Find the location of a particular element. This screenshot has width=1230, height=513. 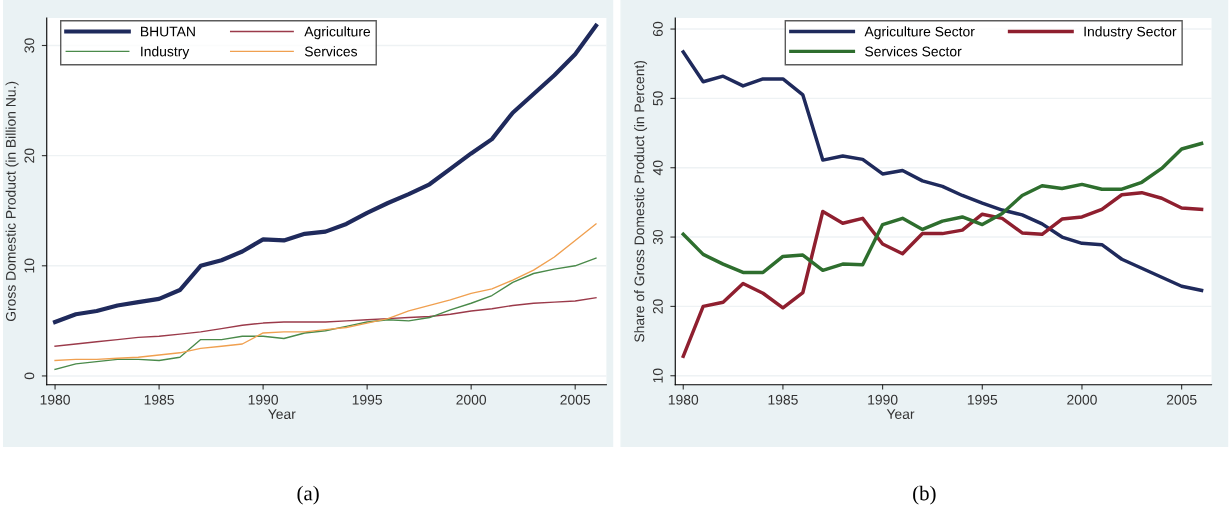

legend-label: Agriculture is located at coordinates (337, 33).